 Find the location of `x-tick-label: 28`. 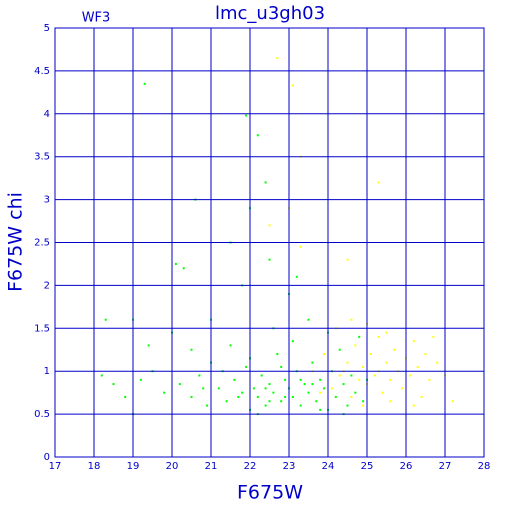

x-tick-label: 28 is located at coordinates (484, 466).